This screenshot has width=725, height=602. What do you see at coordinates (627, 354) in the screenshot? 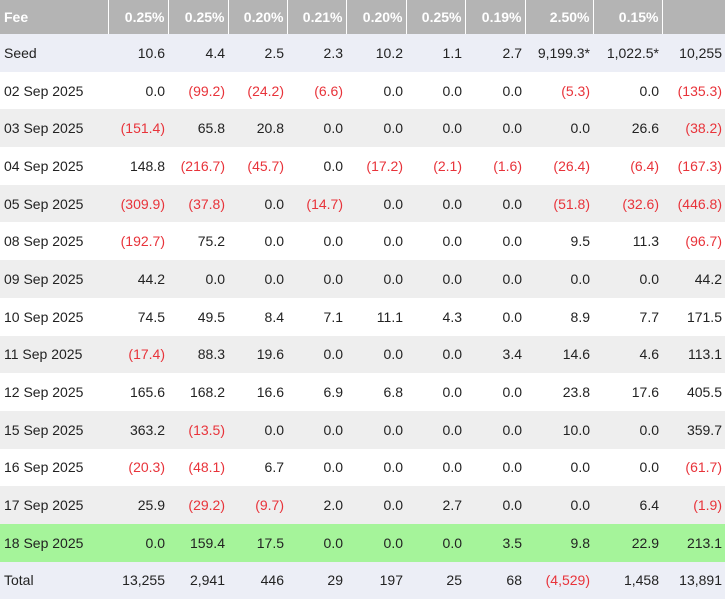
I see `table-cell: 4.6` at bounding box center [627, 354].